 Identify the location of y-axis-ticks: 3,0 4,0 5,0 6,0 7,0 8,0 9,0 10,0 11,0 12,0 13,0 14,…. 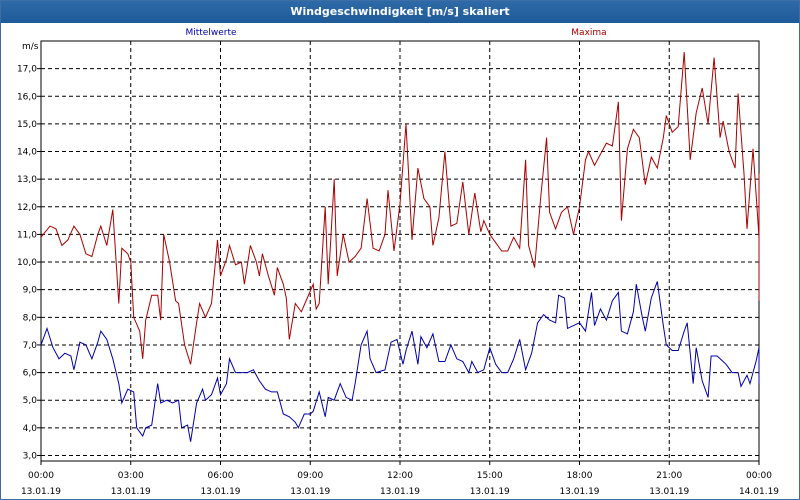
(29, 263).